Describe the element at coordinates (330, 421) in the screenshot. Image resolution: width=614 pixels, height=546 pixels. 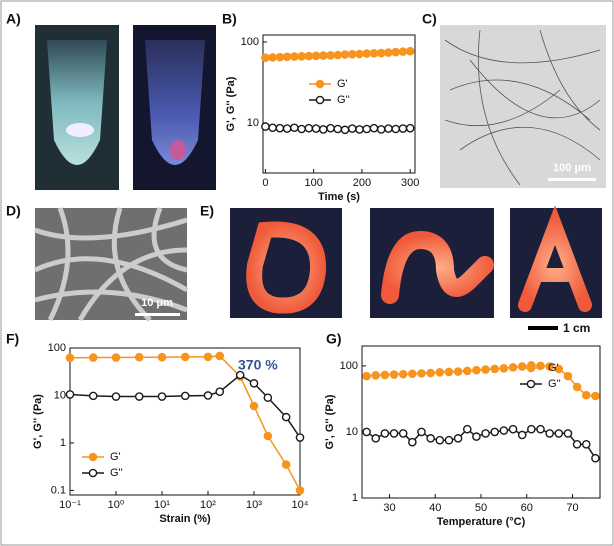
I see `y-axis-label: G', G'' (Pa)` at that location.